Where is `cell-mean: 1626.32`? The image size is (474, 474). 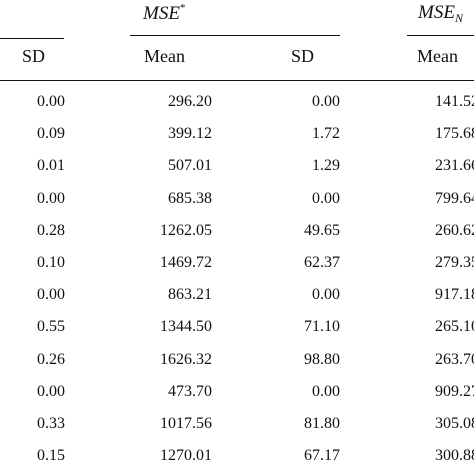 cell-mean: 1626.32 is located at coordinates (186, 359).